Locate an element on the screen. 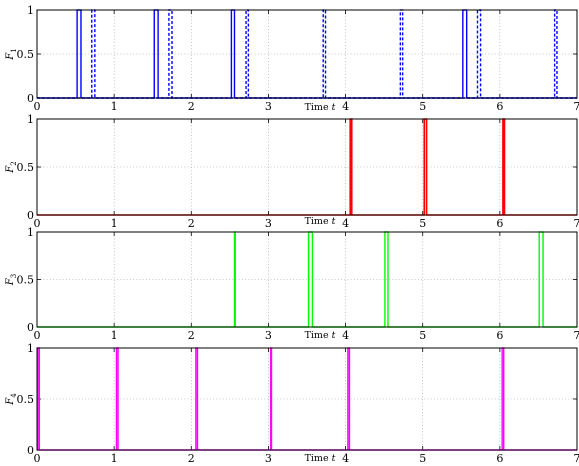 The height and width of the screenshot is (466, 579). y-axis-label: F2 is located at coordinates (11, 167).